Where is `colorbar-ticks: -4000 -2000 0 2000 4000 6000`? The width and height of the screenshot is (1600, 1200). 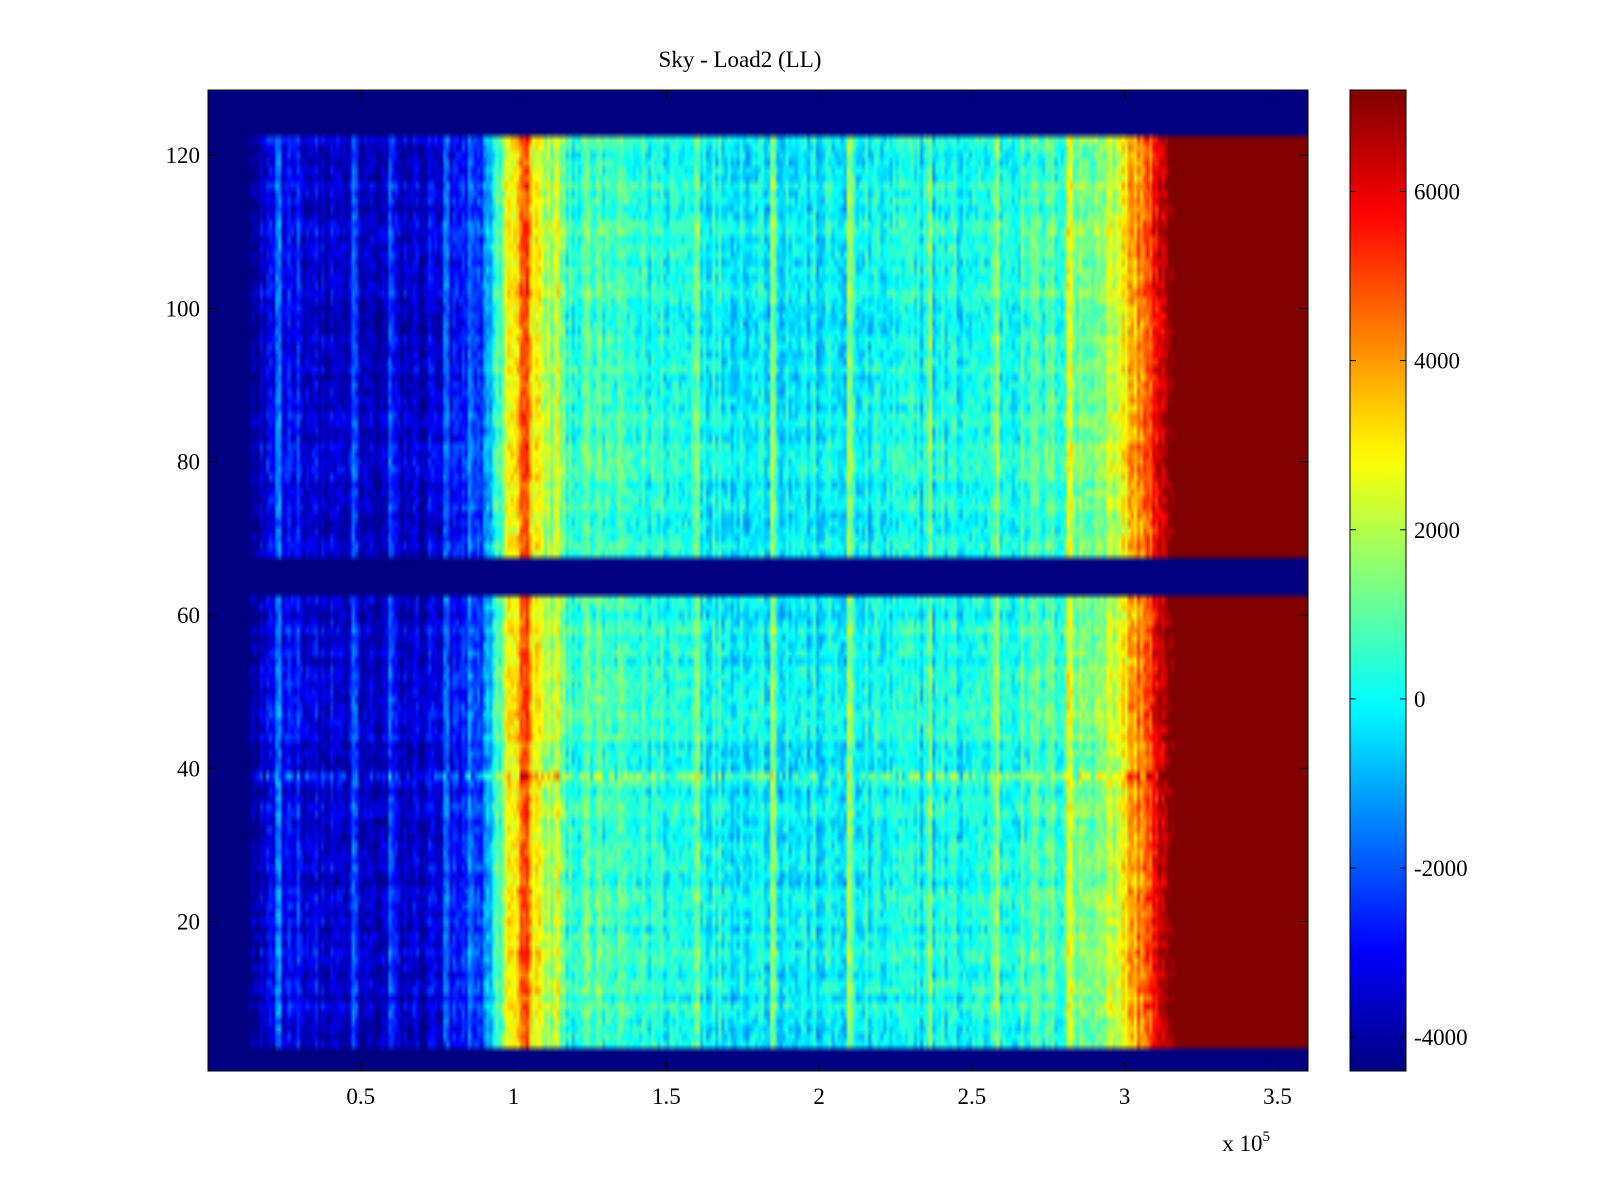
colorbar-ticks: -4000 -2000 0 2000 4000 6000 is located at coordinates (1409, 614).